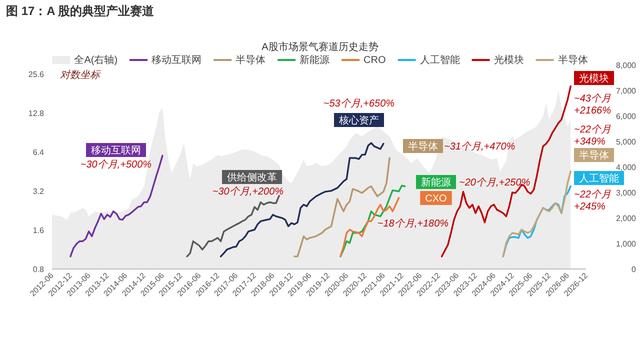 This screenshot has height=342, width=640. What do you see at coordinates (116, 164) in the screenshot?
I see `annotation: ~30个月,+500%` at bounding box center [116, 164].